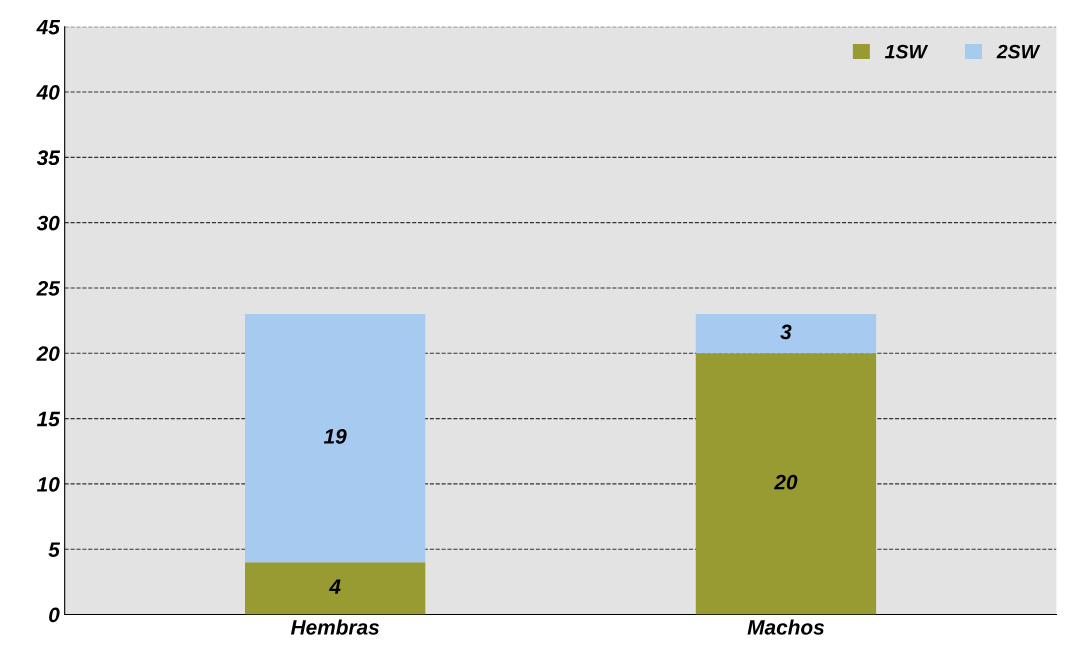  What do you see at coordinates (54, 615) in the screenshot?
I see `y-tick-label: 0` at bounding box center [54, 615].